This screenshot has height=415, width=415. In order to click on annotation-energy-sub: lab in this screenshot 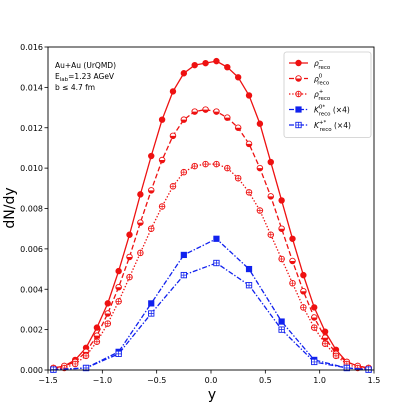, I will do `click(64, 80)`.